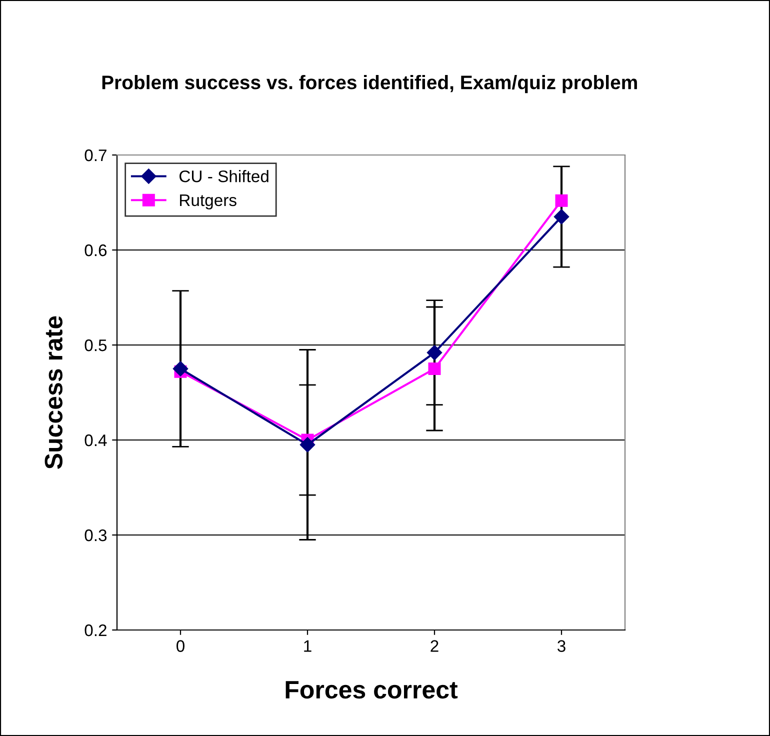 The image size is (770, 736). Describe the element at coordinates (224, 176) in the screenshot. I see `legend-label: CU - Shifted` at that location.